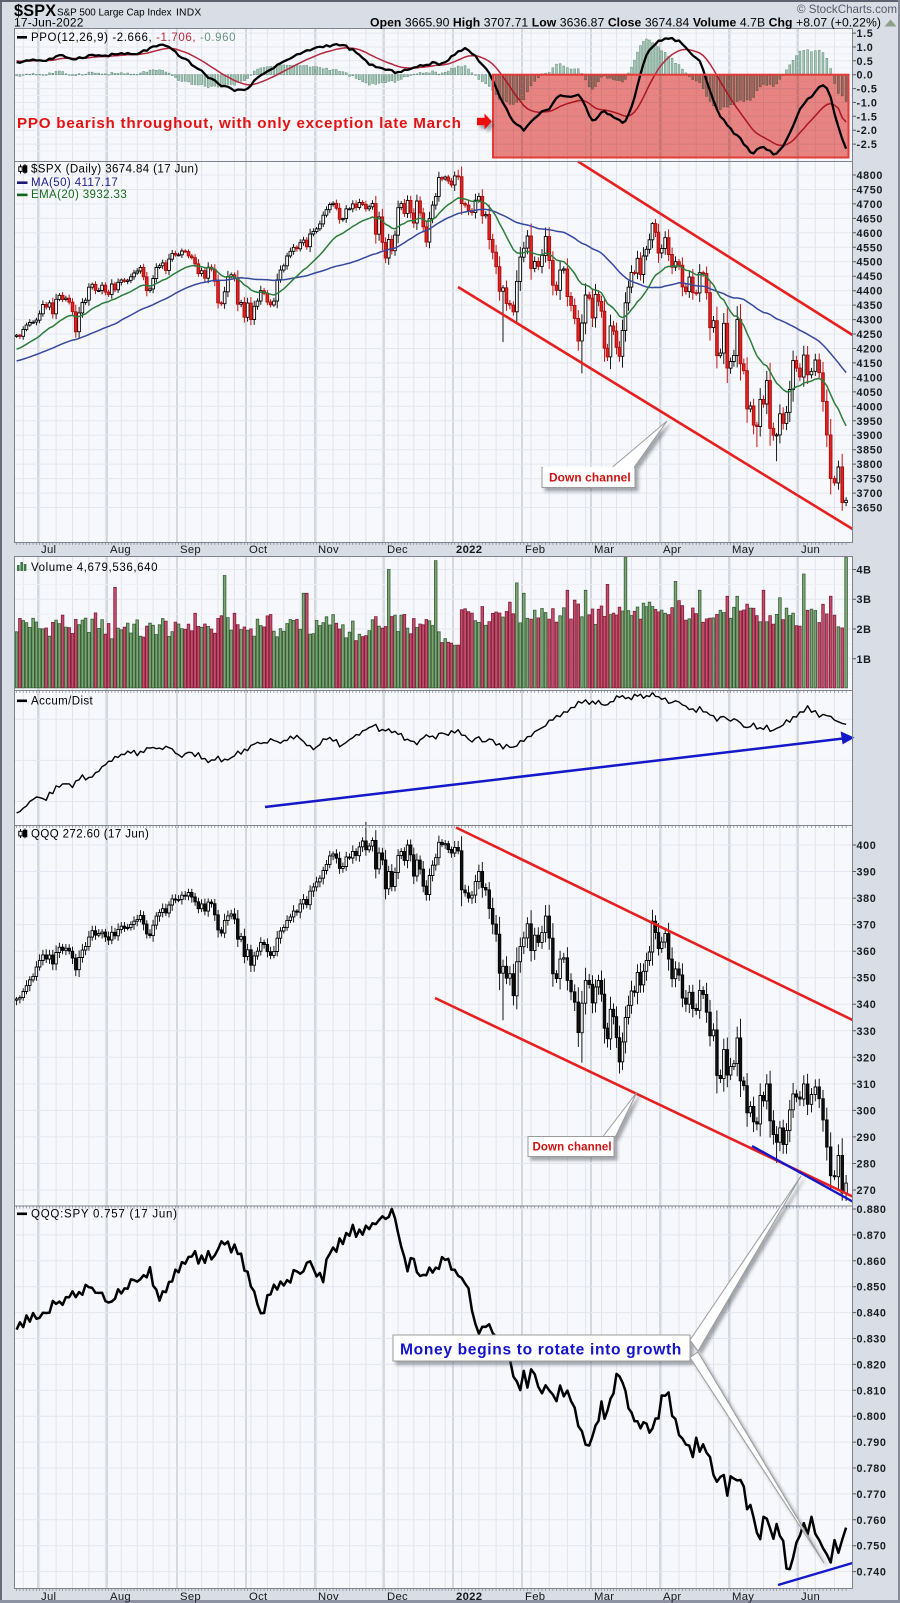 The height and width of the screenshot is (1603, 900). What do you see at coordinates (867, 846) in the screenshot?
I see `svg-text: 400` at bounding box center [867, 846].